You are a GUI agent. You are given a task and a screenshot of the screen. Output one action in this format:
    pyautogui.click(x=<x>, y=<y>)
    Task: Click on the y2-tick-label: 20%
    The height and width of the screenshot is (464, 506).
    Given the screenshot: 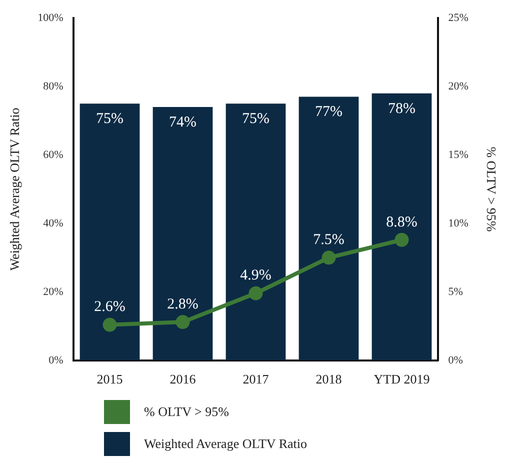 What is the action you would take?
    pyautogui.click(x=458, y=86)
    